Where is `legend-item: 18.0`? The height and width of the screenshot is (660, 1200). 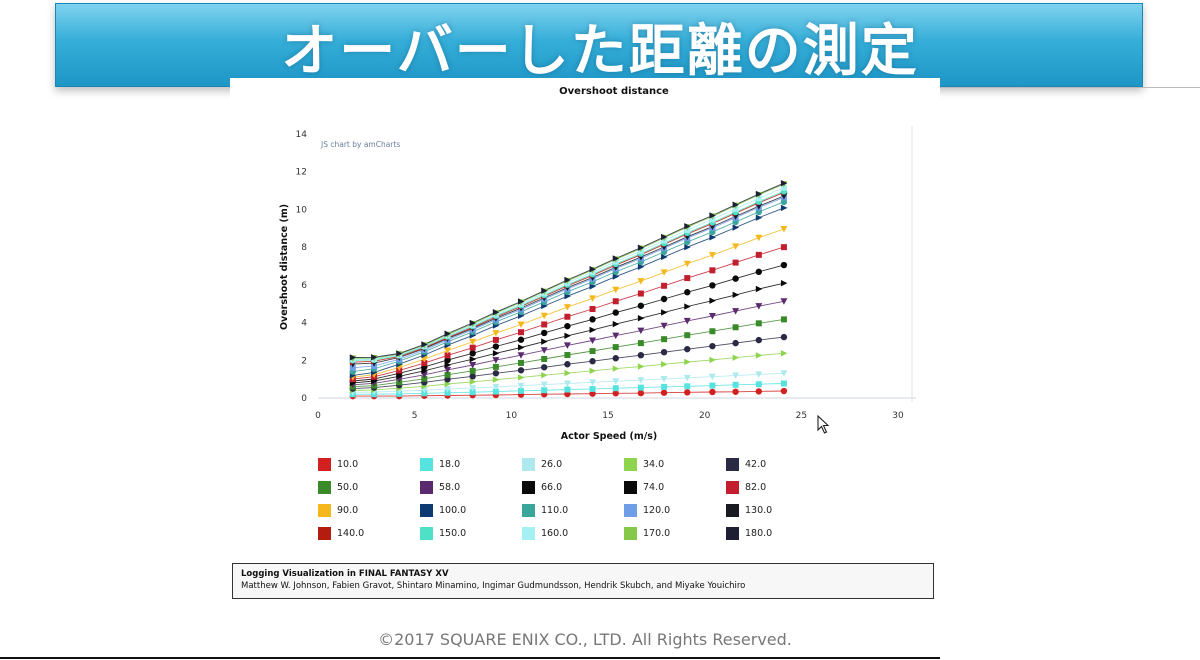
legend-item: 18.0 is located at coordinates (440, 464).